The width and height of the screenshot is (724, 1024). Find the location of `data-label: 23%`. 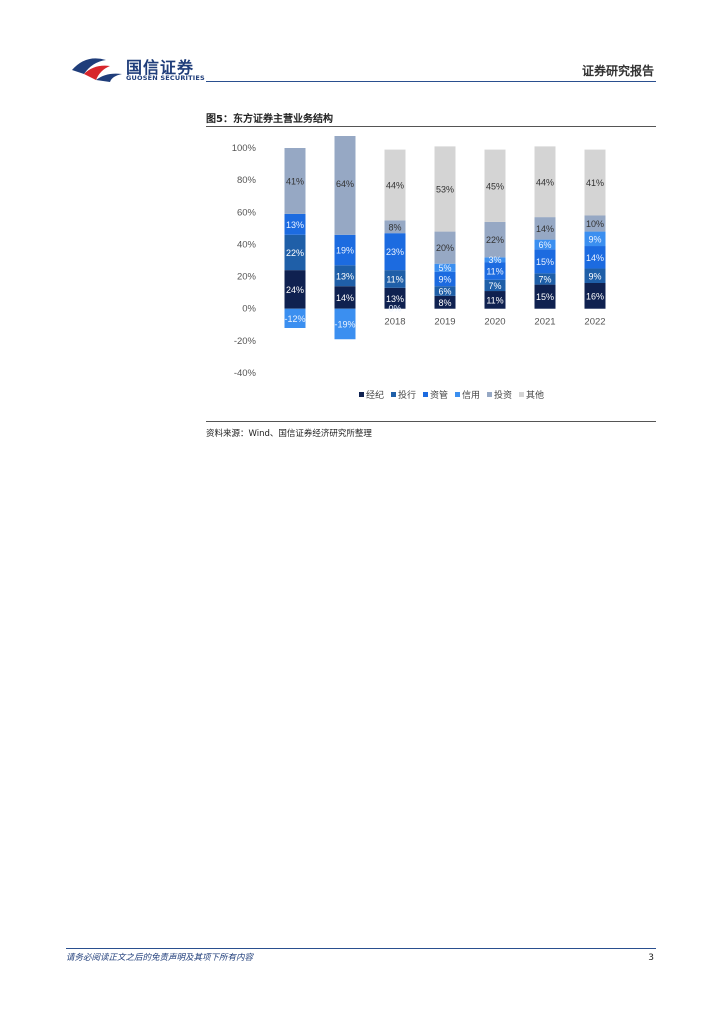

data-label: 23% is located at coordinates (395, 252).